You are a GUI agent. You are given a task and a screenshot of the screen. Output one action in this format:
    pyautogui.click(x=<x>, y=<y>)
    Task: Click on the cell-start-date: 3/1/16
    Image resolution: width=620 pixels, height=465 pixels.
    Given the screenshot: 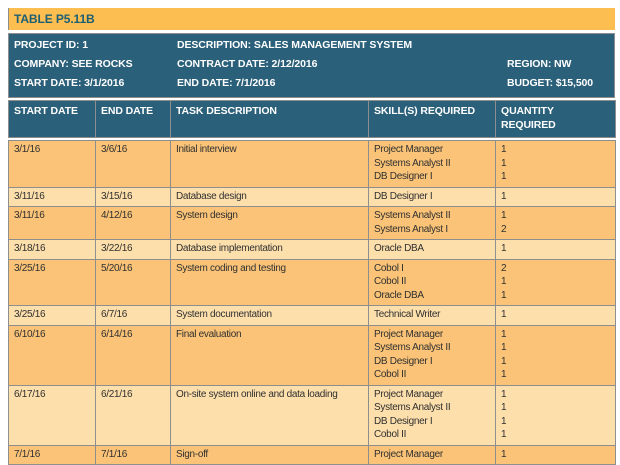 What is the action you would take?
    pyautogui.click(x=52, y=164)
    